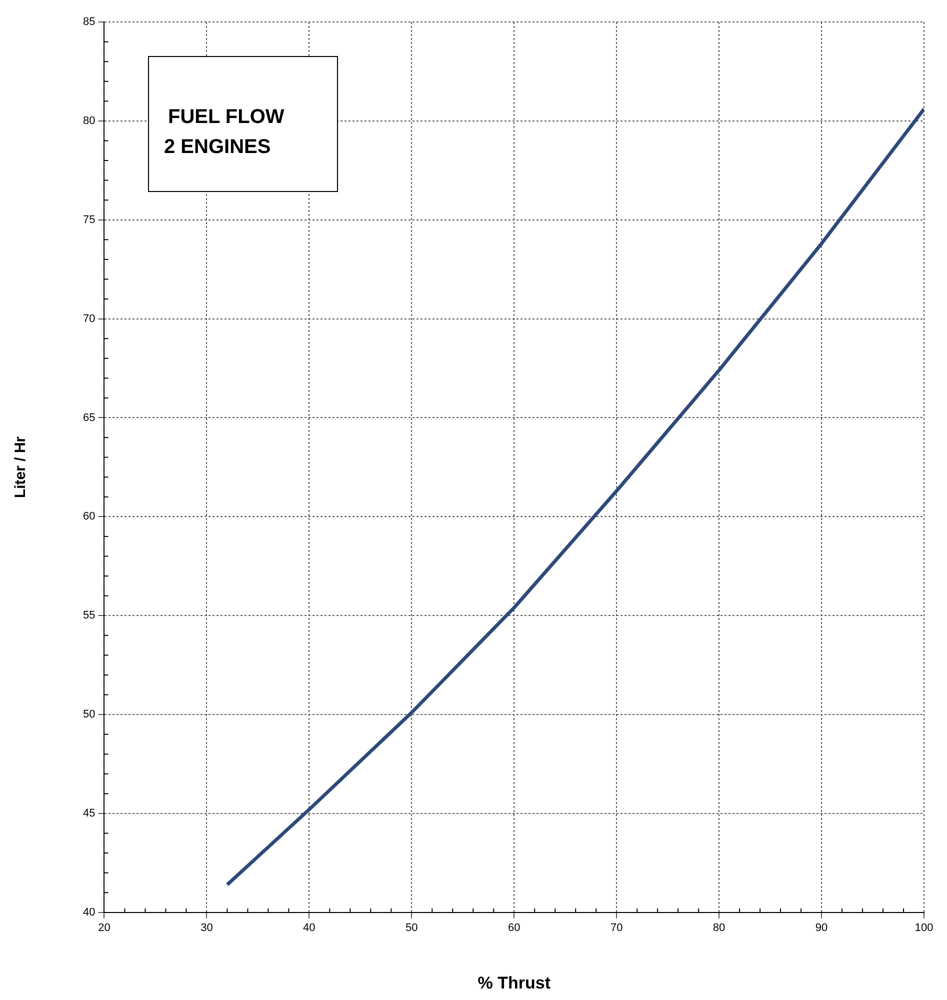 The height and width of the screenshot is (1000, 947). I want to click on y-tick-label: 85, so click(89, 22).